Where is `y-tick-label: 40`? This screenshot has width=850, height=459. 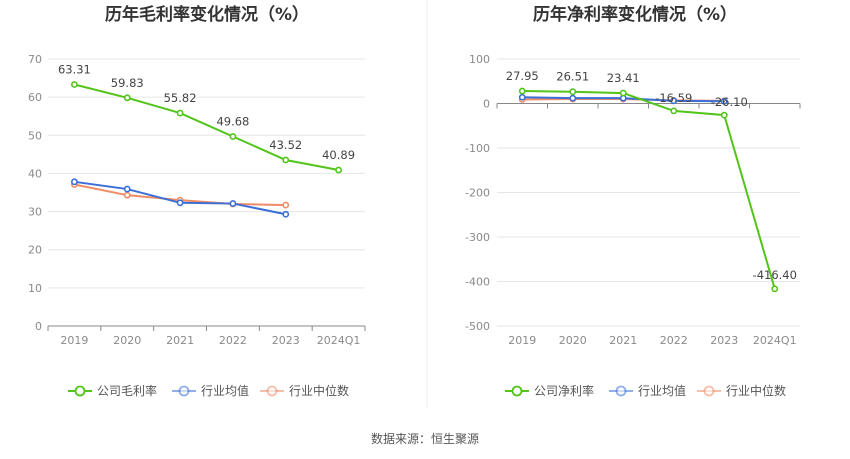
y-tick-label: 40 is located at coordinates (35, 173).